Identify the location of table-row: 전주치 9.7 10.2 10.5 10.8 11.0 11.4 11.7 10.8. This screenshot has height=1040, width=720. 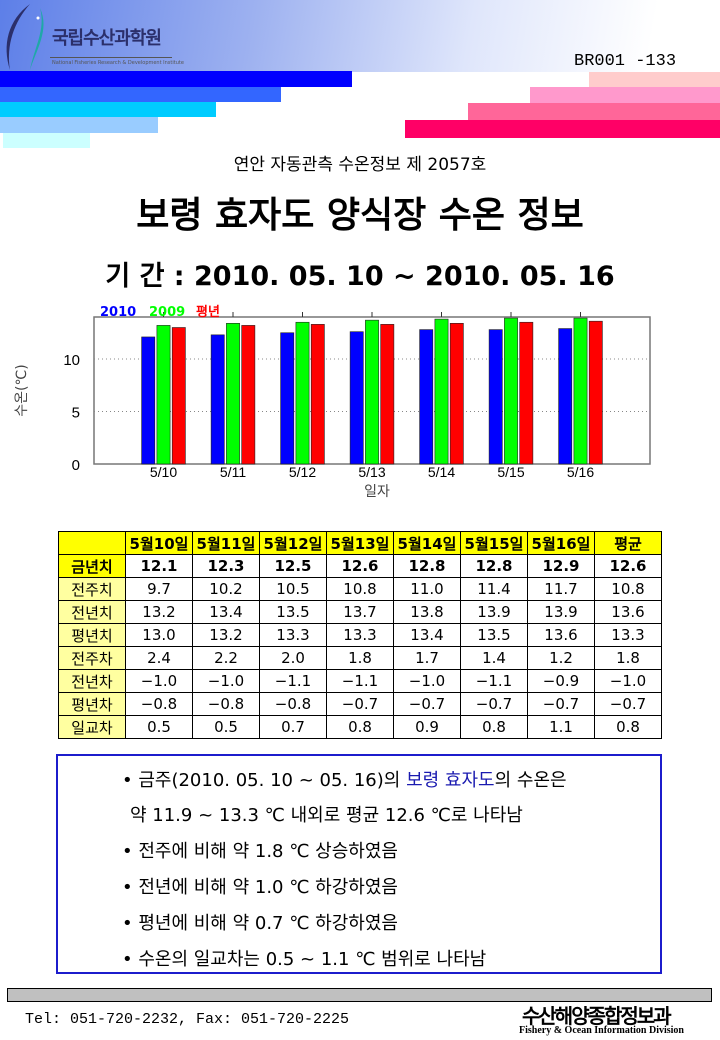
(360, 589).